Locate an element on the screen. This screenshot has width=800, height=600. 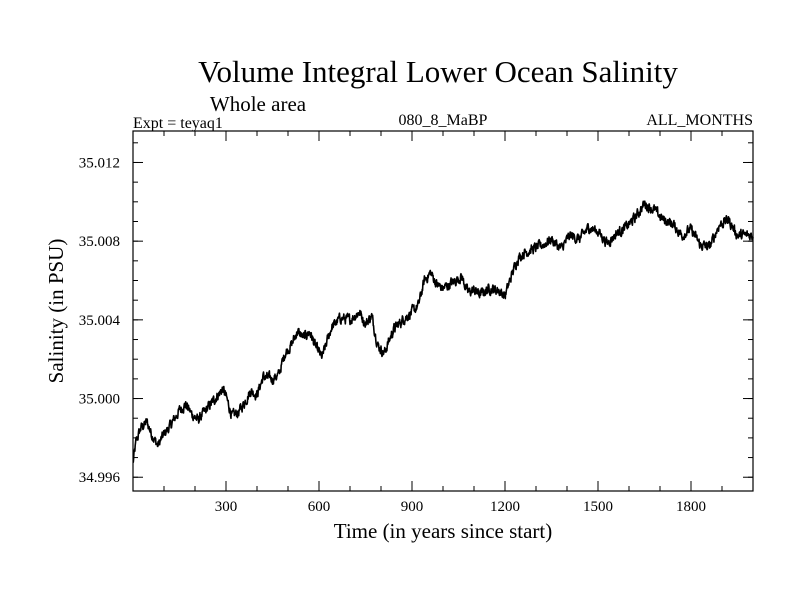
y-axis-label: Salinity (in PSU) is located at coordinates (56, 311).